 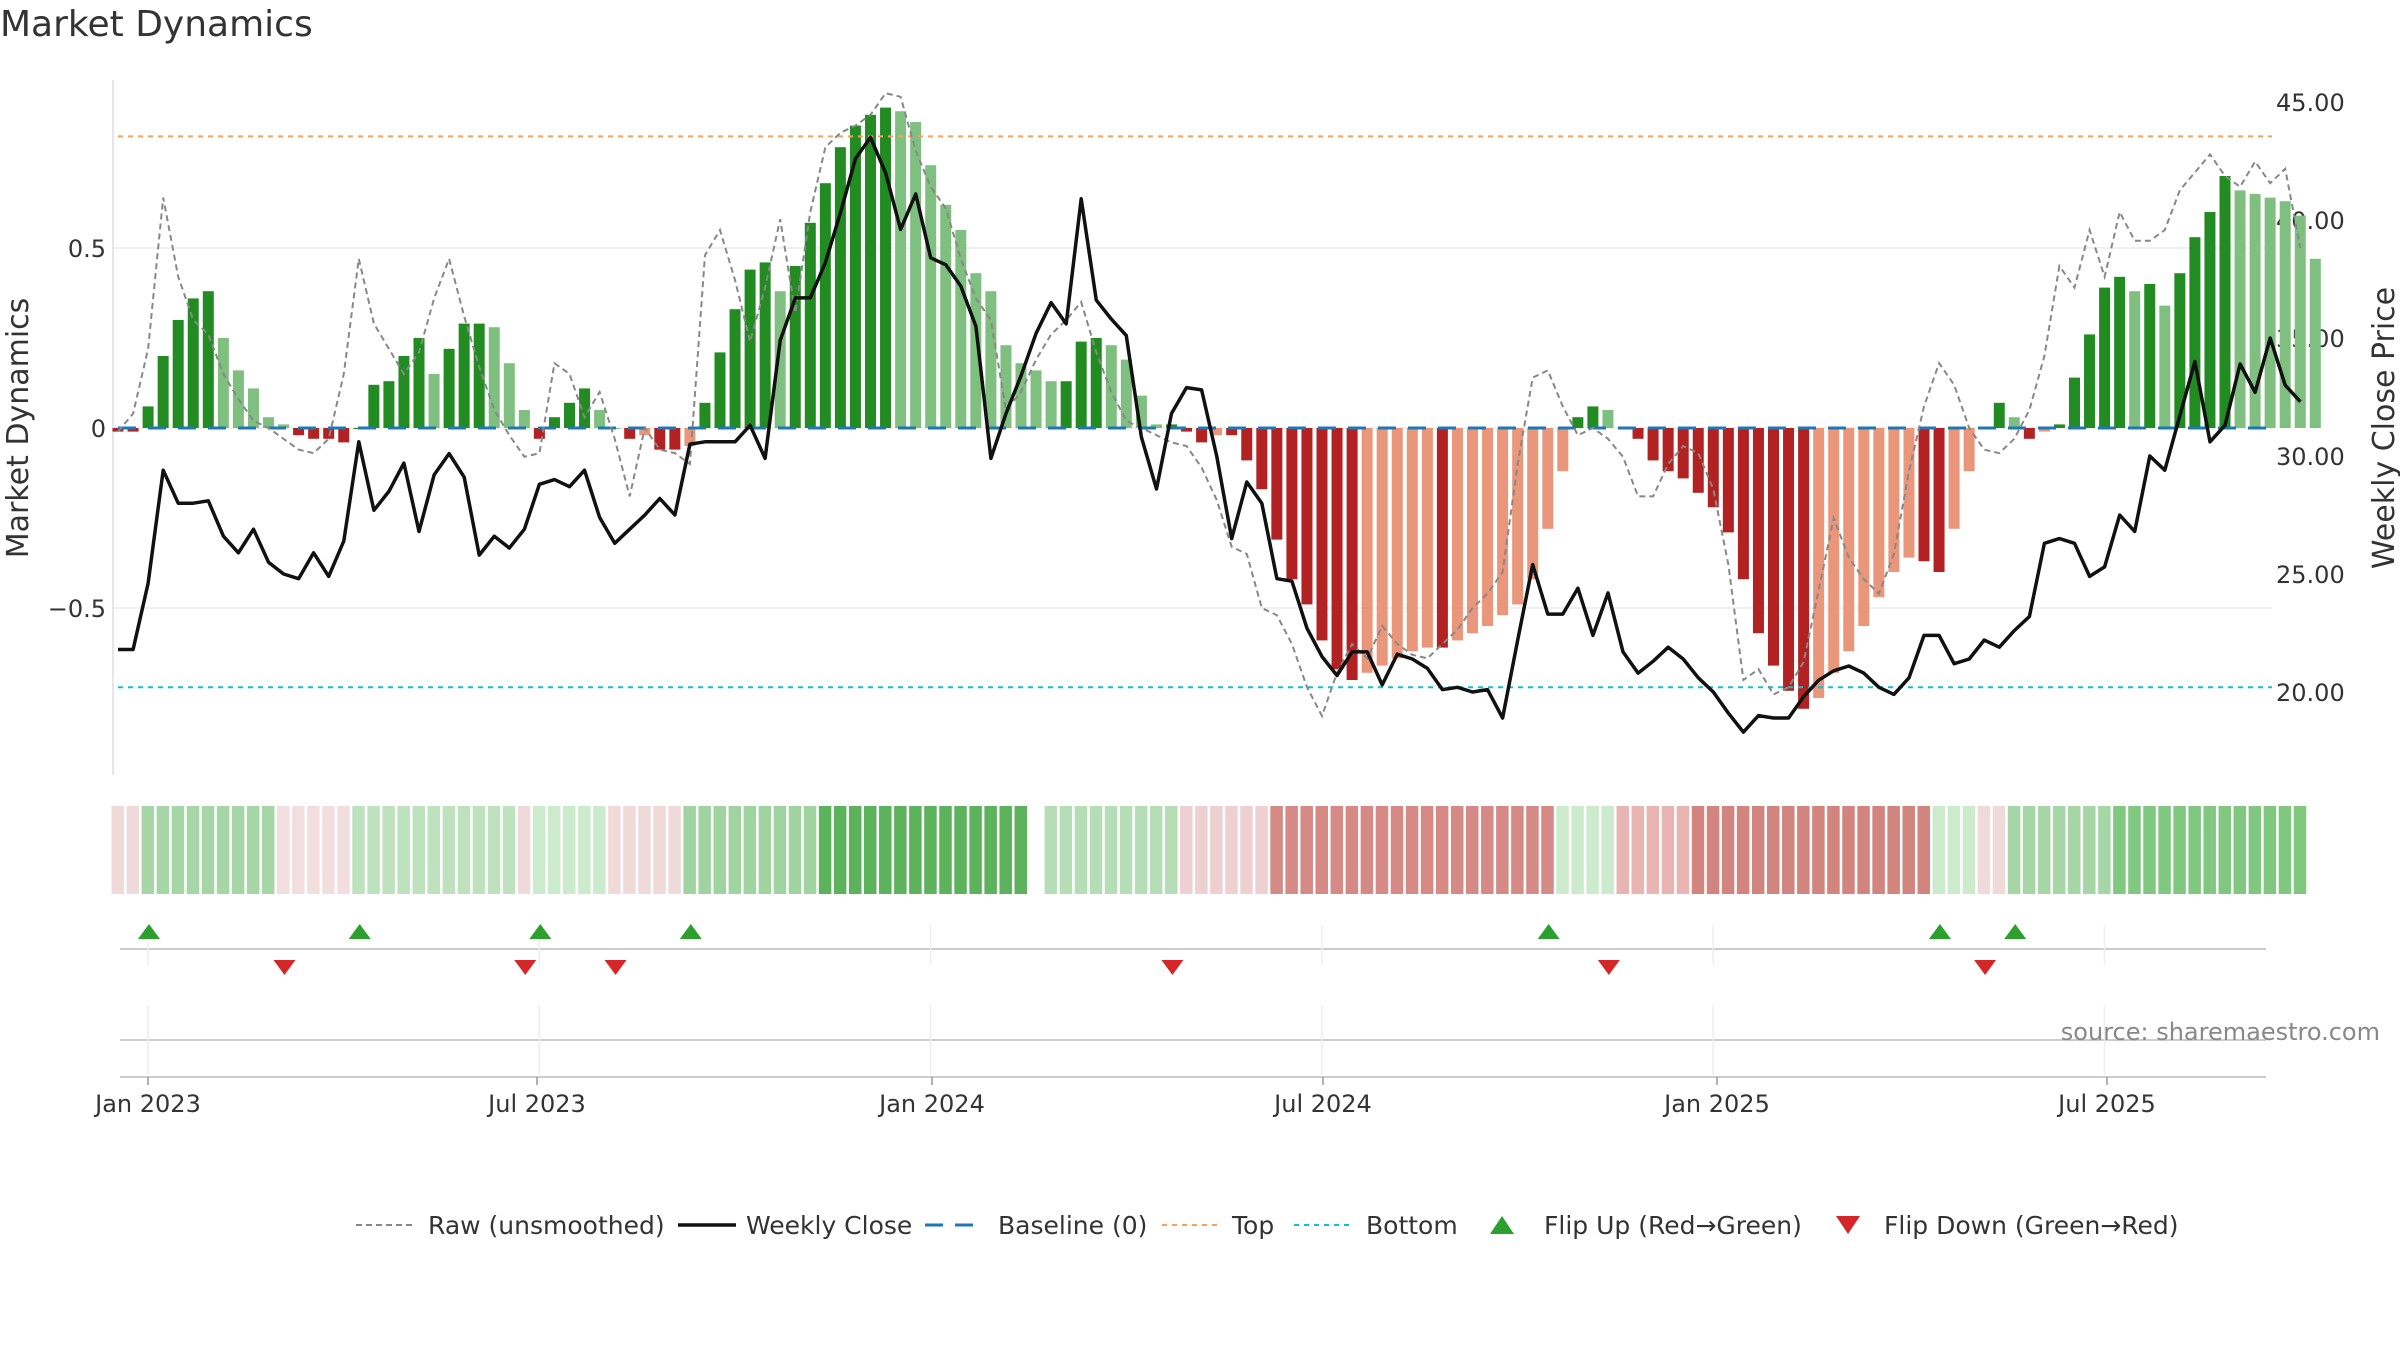 What do you see at coordinates (1322, 1104) in the screenshot?
I see `x-tick-label: Jul 2024` at bounding box center [1322, 1104].